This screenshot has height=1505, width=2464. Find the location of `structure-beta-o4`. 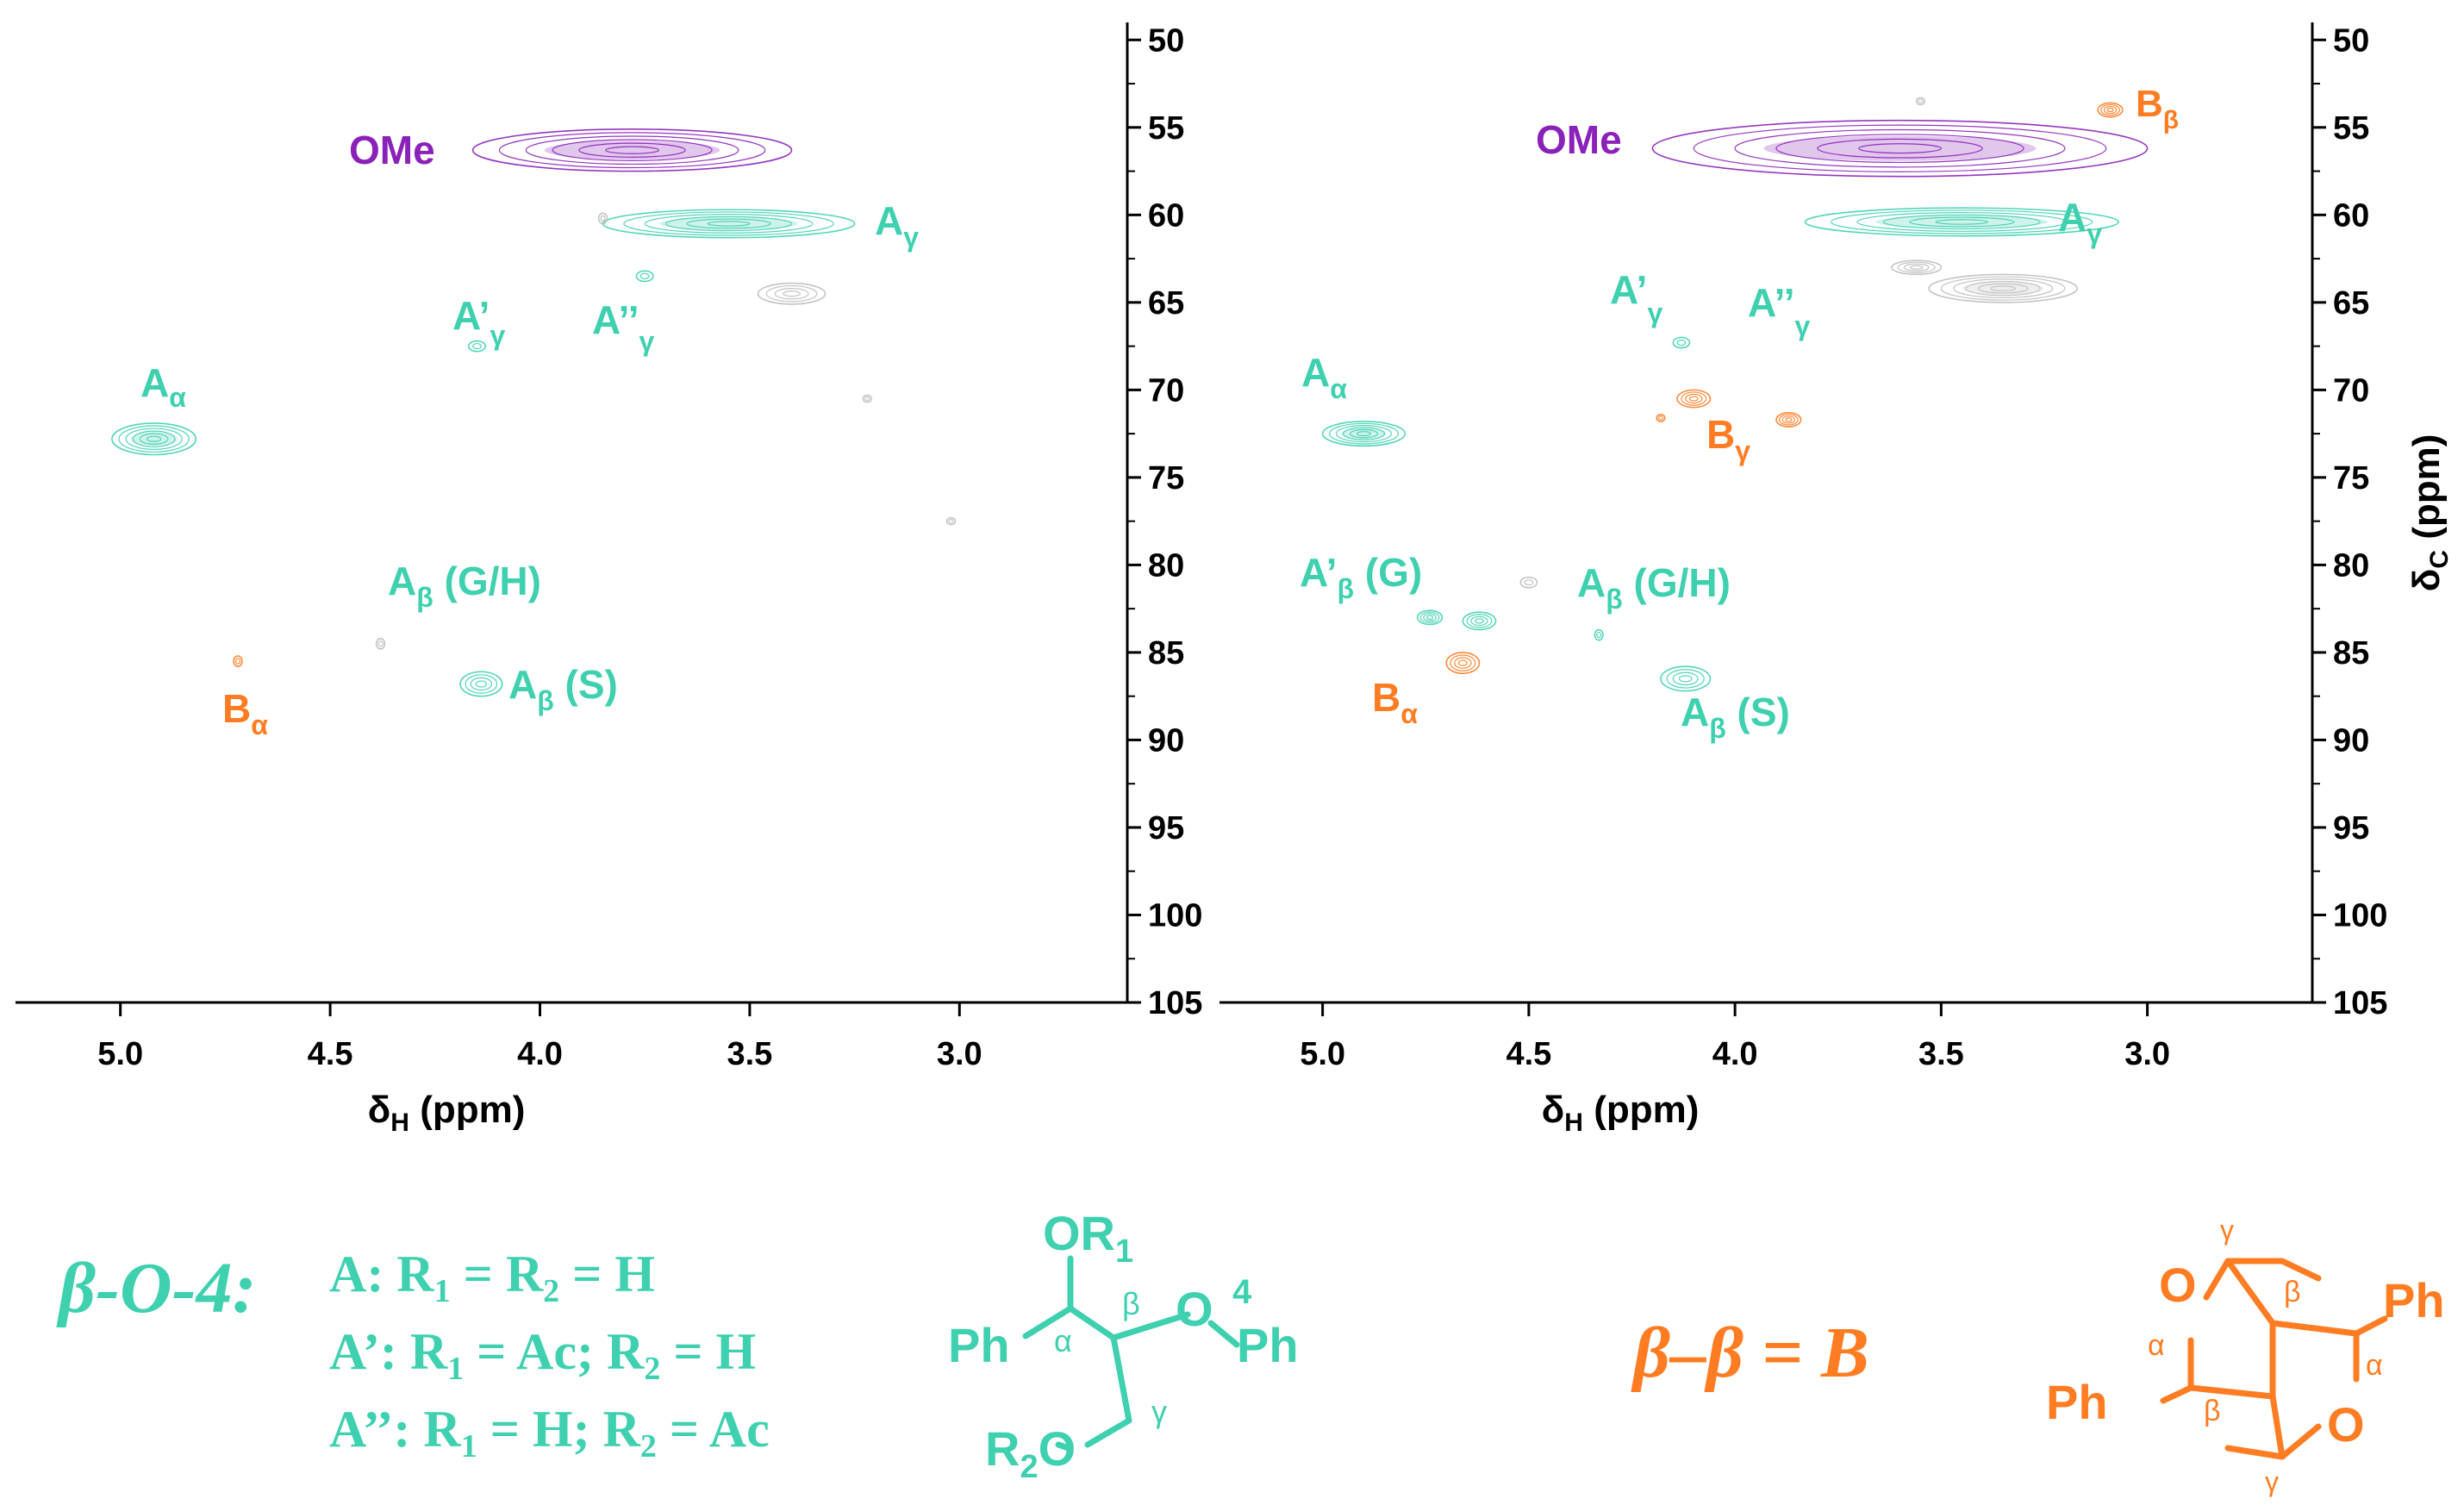

structure-beta-o4 is located at coordinates (1131, 1353).